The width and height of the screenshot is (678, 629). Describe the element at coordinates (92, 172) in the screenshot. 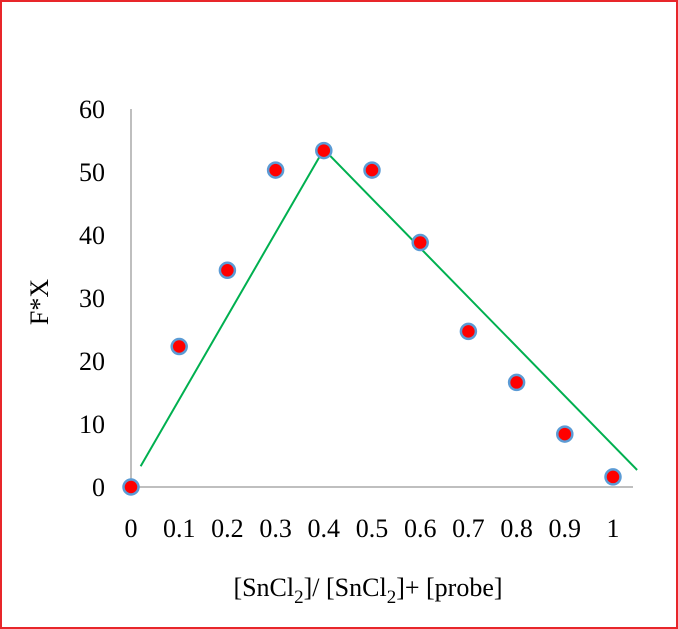

I see `y-tick-label: 50` at that location.